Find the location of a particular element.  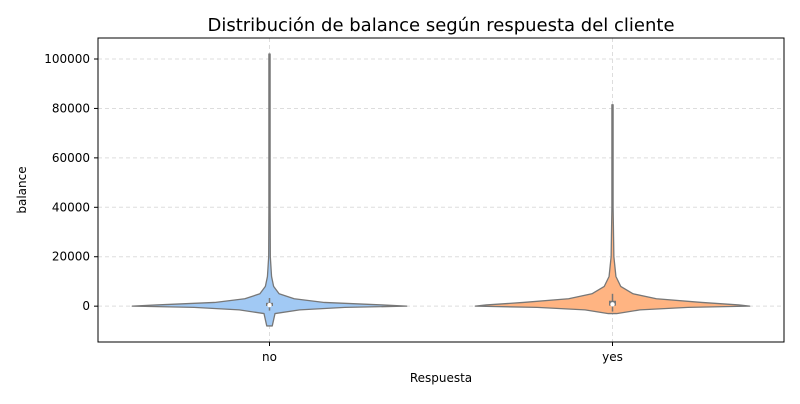

y-tick-label: 60000 is located at coordinates (71, 158).